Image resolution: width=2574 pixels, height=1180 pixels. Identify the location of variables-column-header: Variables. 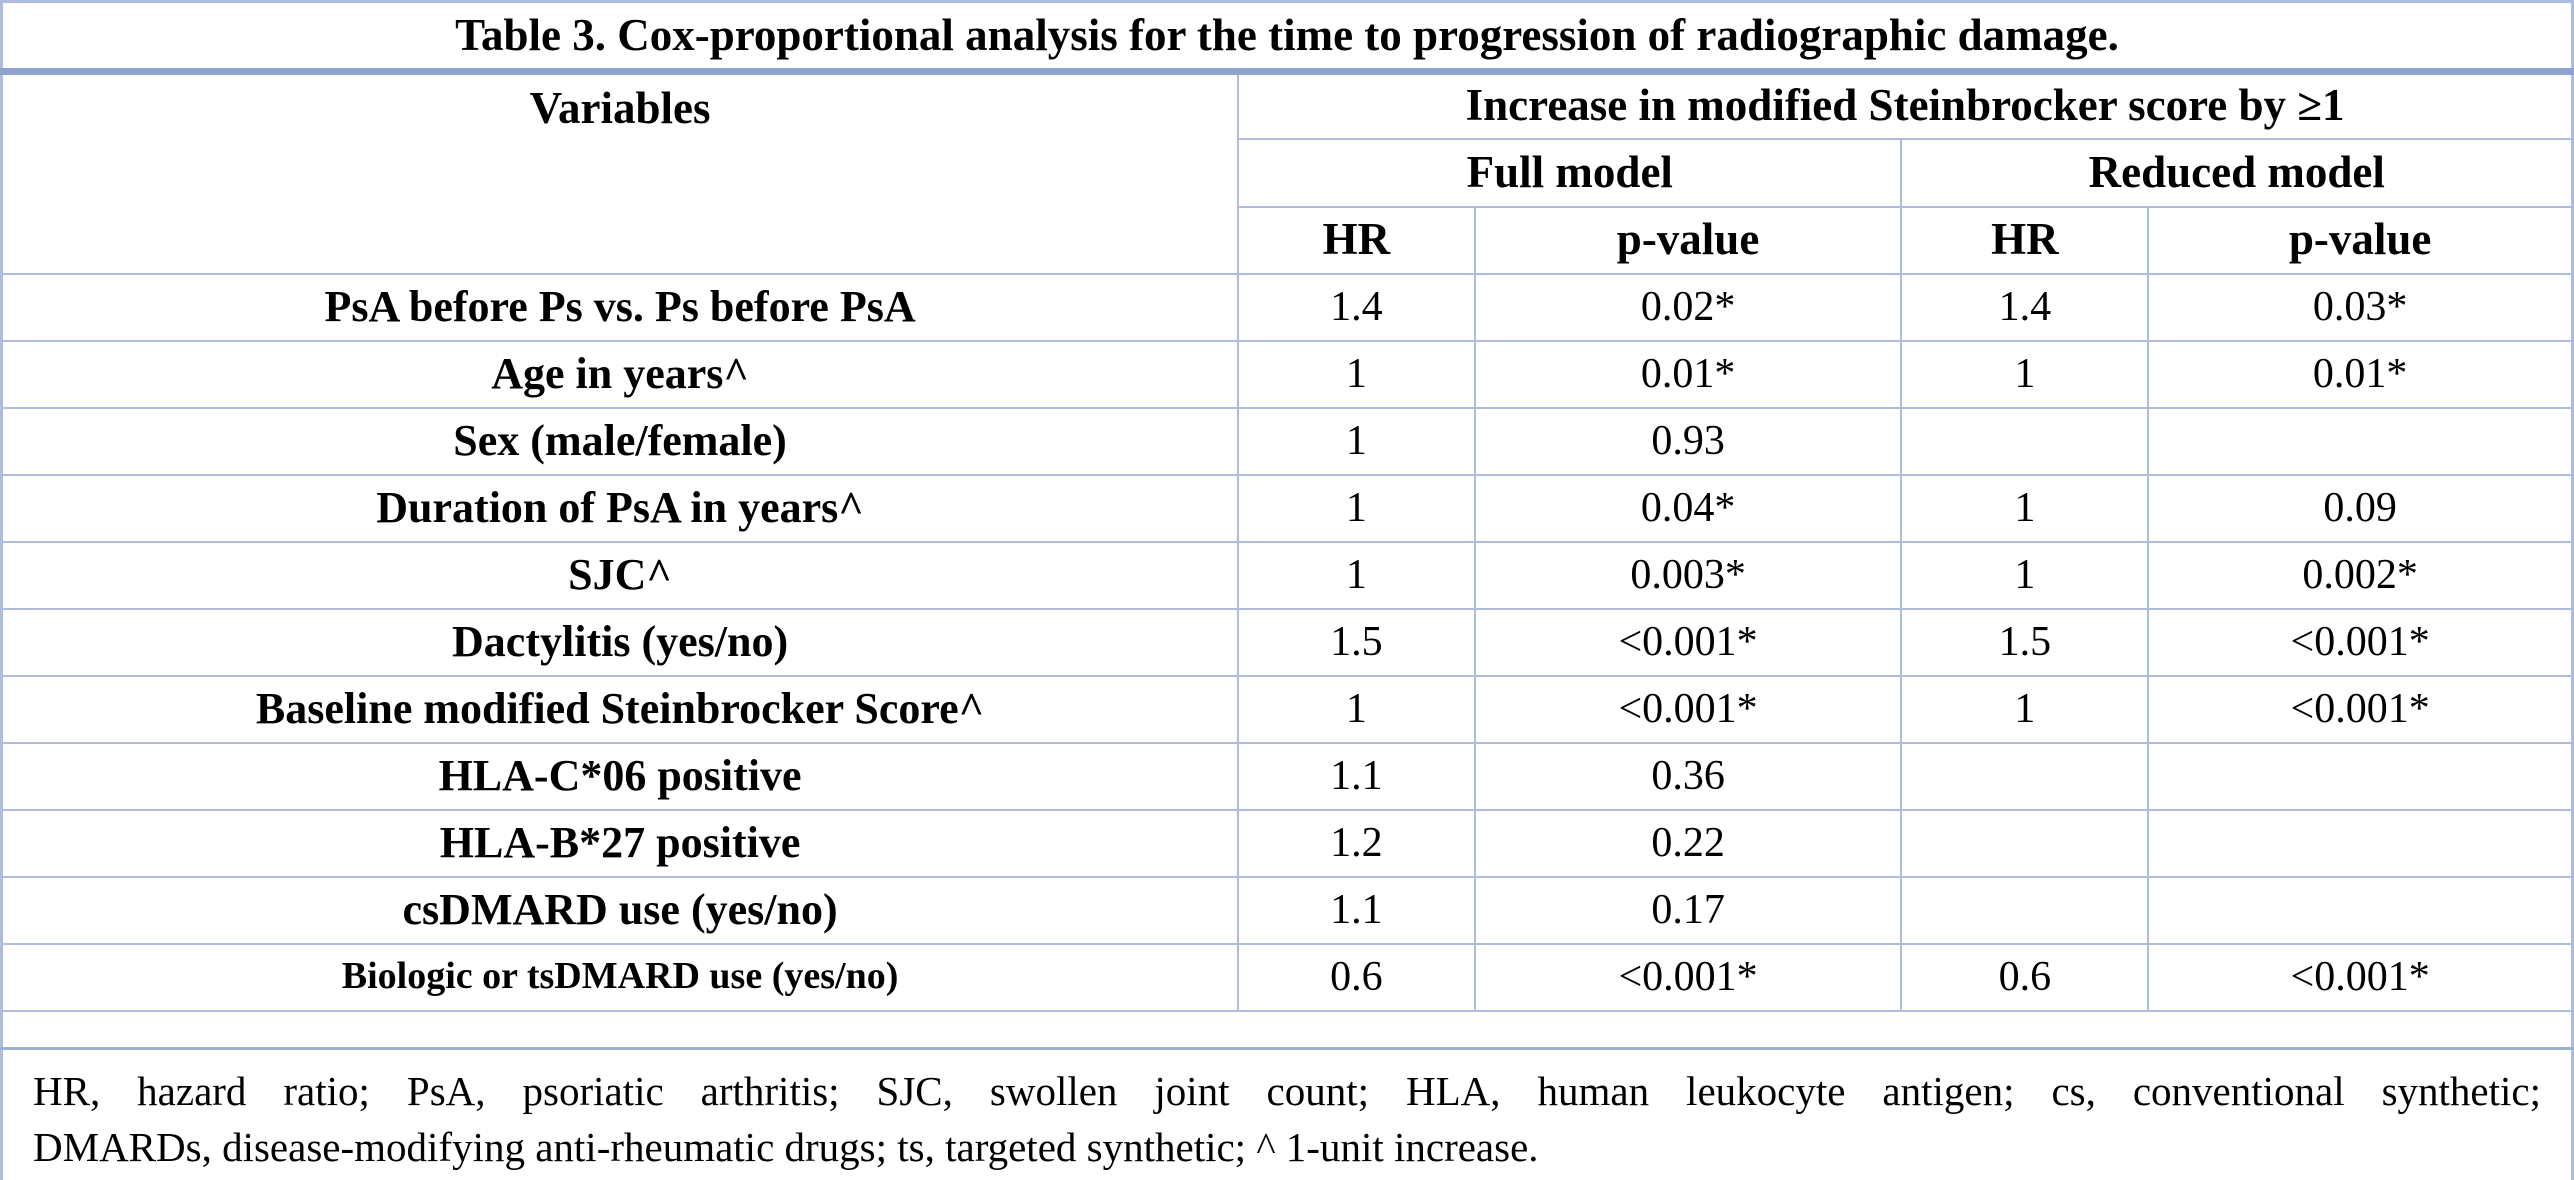
(620, 172).